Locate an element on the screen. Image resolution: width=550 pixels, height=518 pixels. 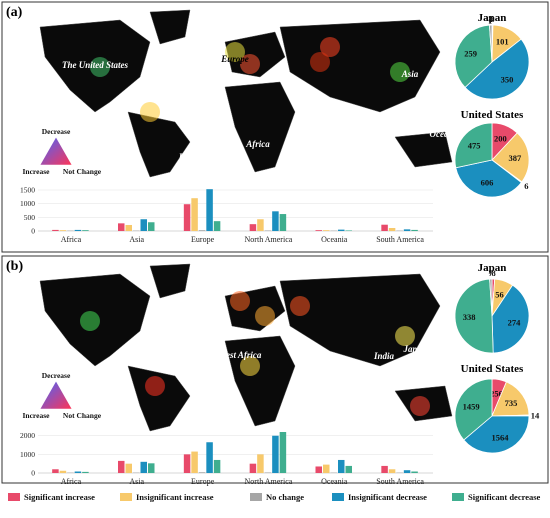
y-tick-label: 500 is located at coordinates (30, 217).